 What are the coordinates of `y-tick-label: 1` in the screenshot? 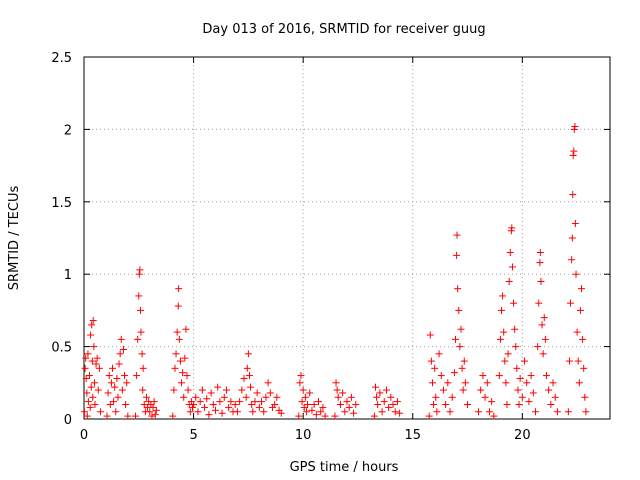 It's located at (68, 275).